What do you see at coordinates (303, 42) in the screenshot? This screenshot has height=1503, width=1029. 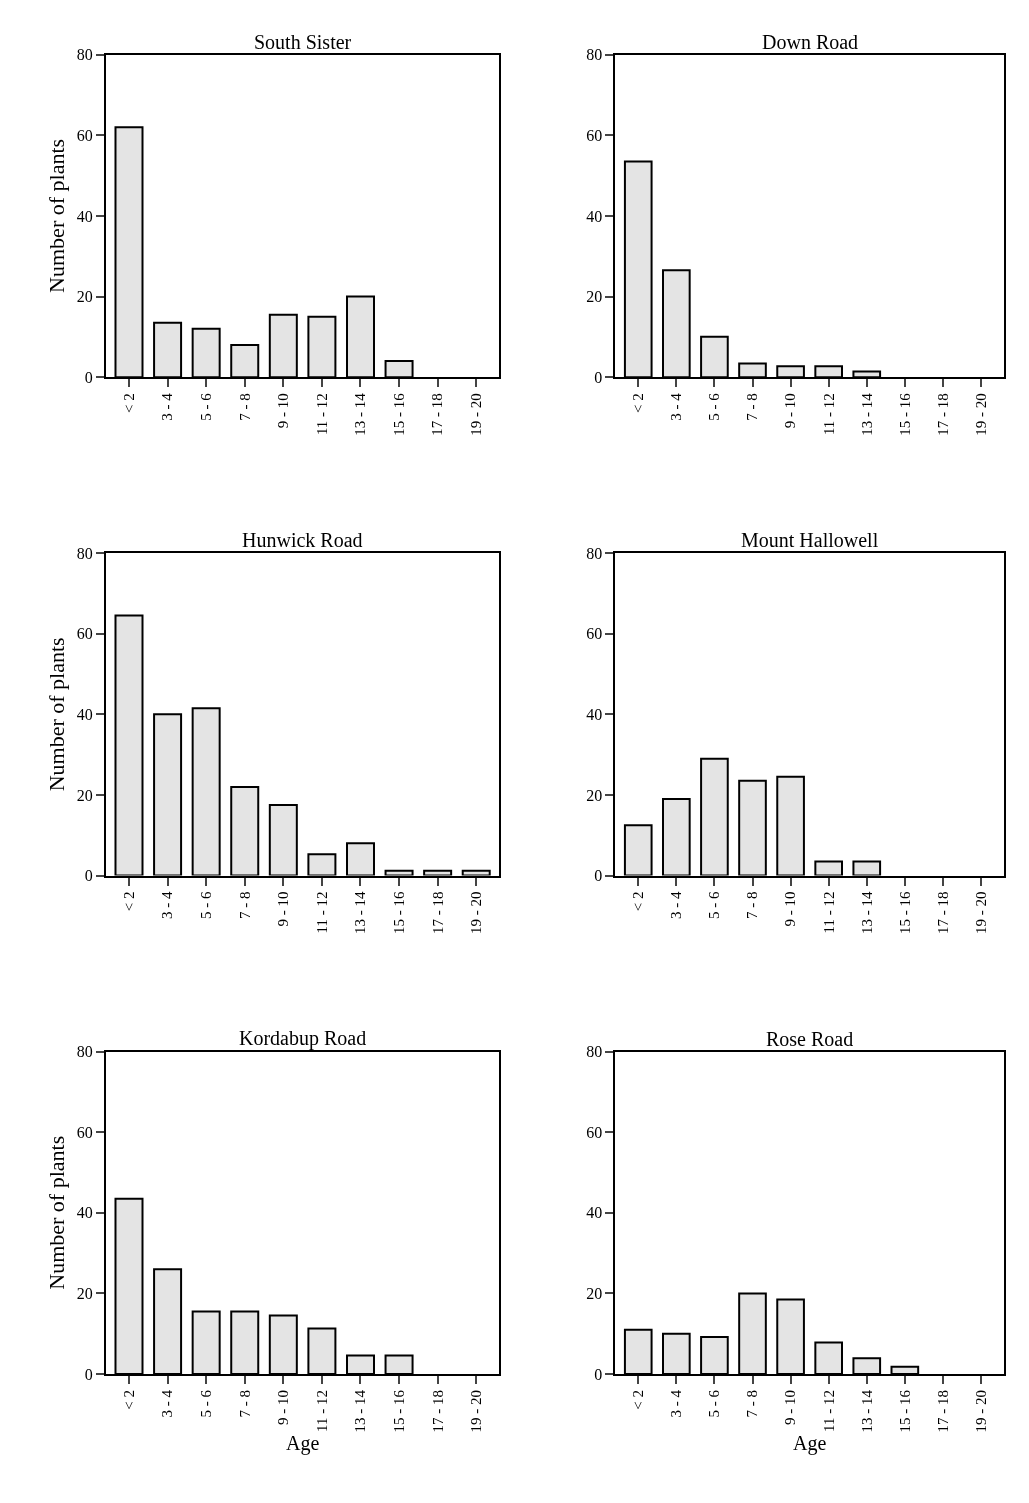 I see `chart-title: South Sister` at bounding box center [303, 42].